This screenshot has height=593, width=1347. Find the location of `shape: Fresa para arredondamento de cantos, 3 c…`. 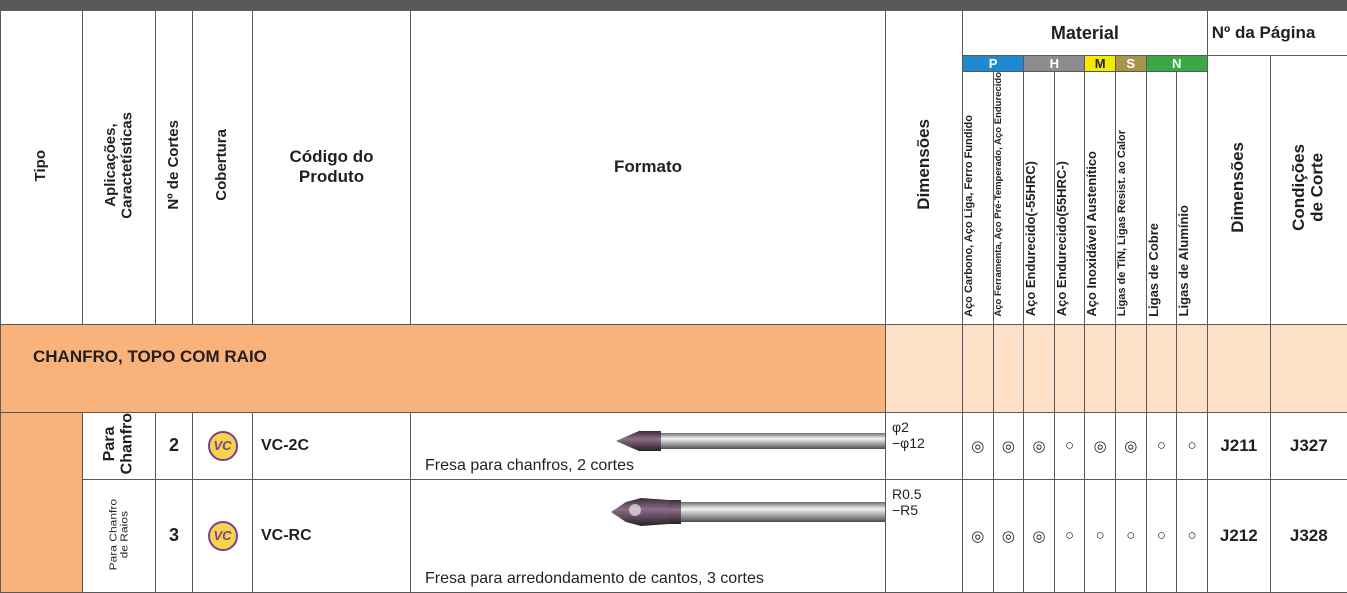

shape: Fresa para arredondamento de cantos, 3 c… is located at coordinates (648, 535).